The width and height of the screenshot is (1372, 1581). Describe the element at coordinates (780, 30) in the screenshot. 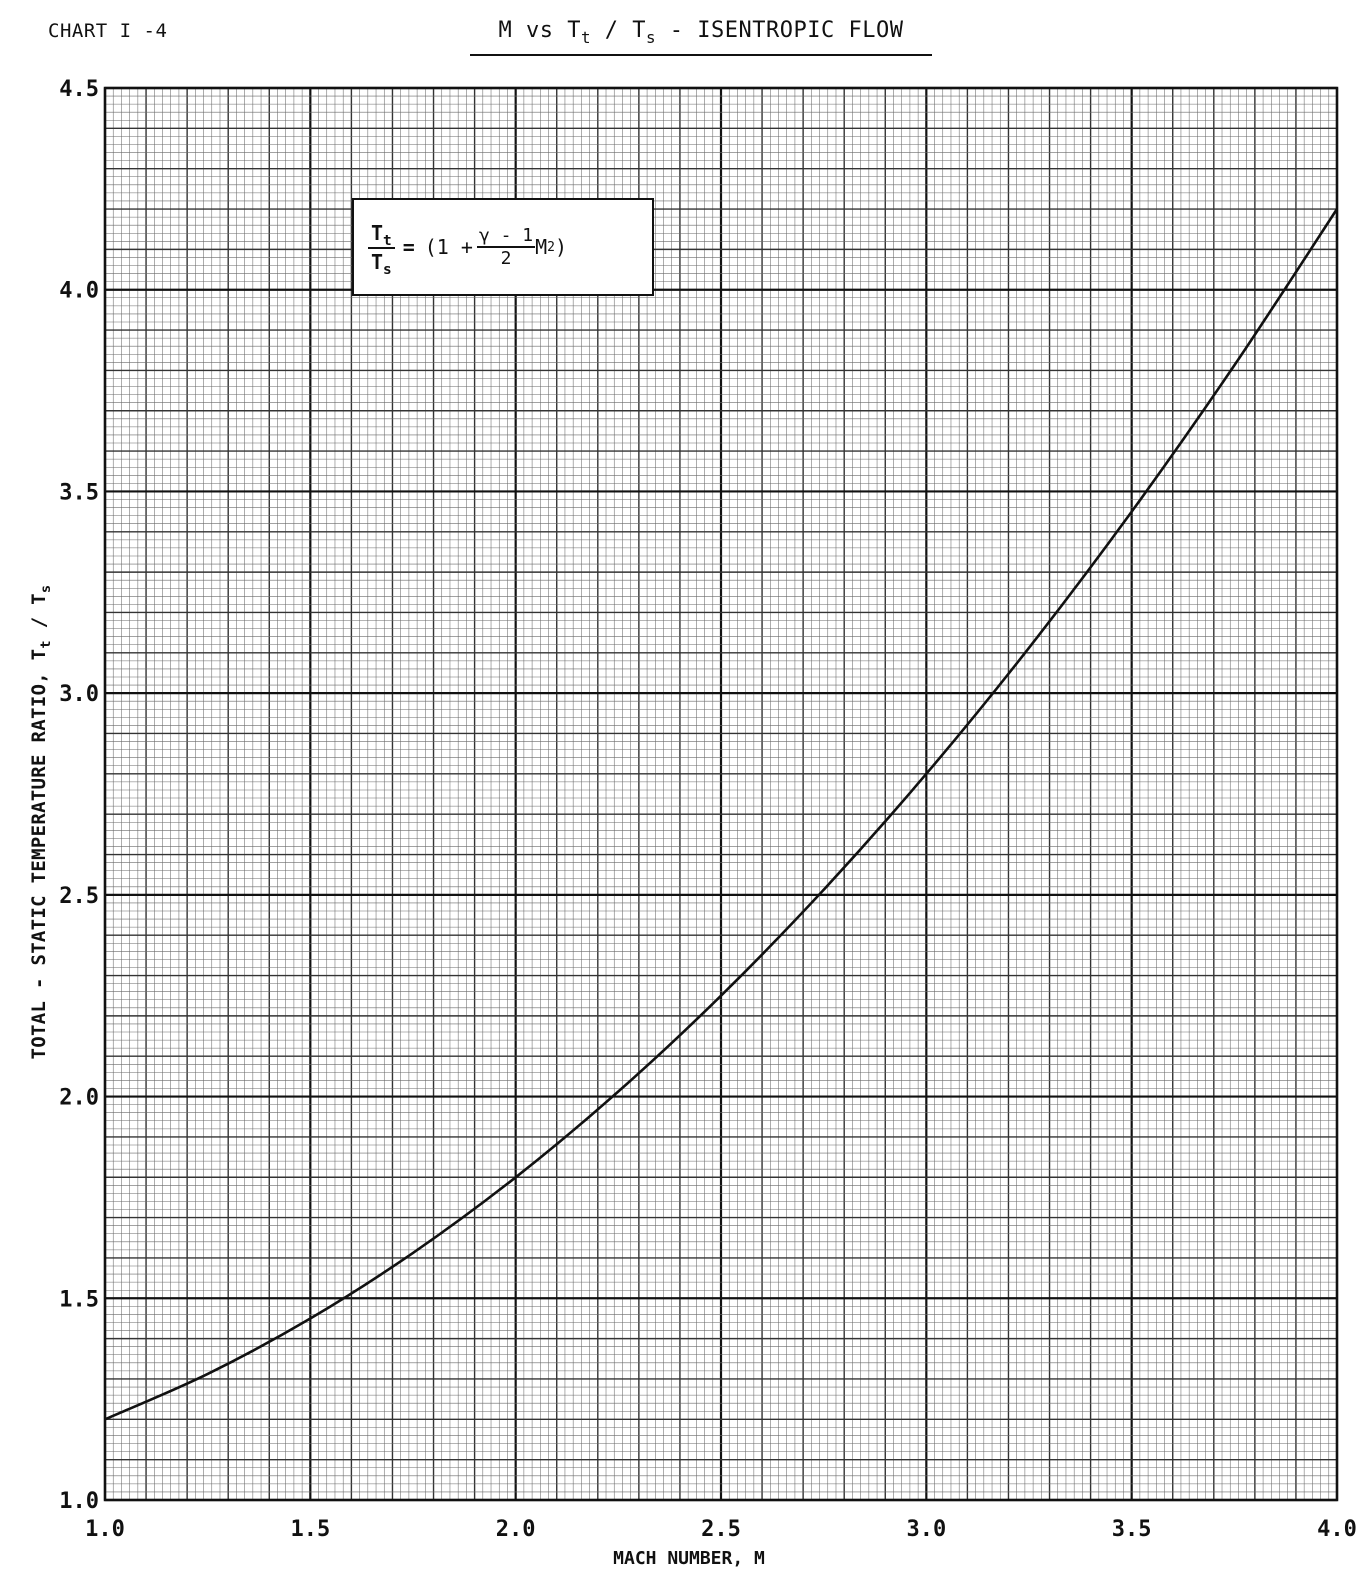

I see `title-suffix: - ISENTROPIC FLOW` at that location.